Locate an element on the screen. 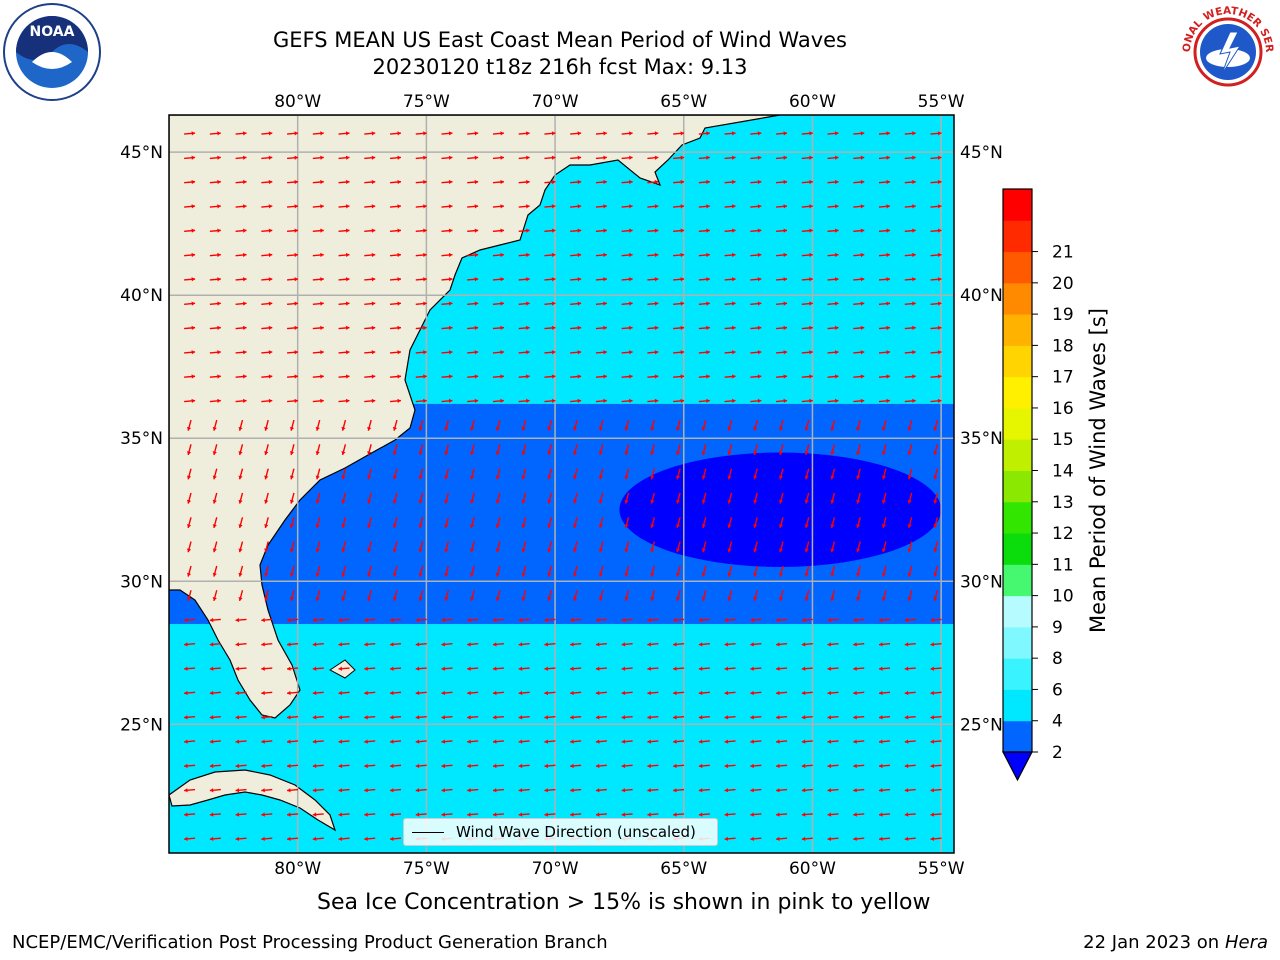 This screenshot has width=1280, height=960. footer-machine: Hera is located at coordinates (1246, 942).